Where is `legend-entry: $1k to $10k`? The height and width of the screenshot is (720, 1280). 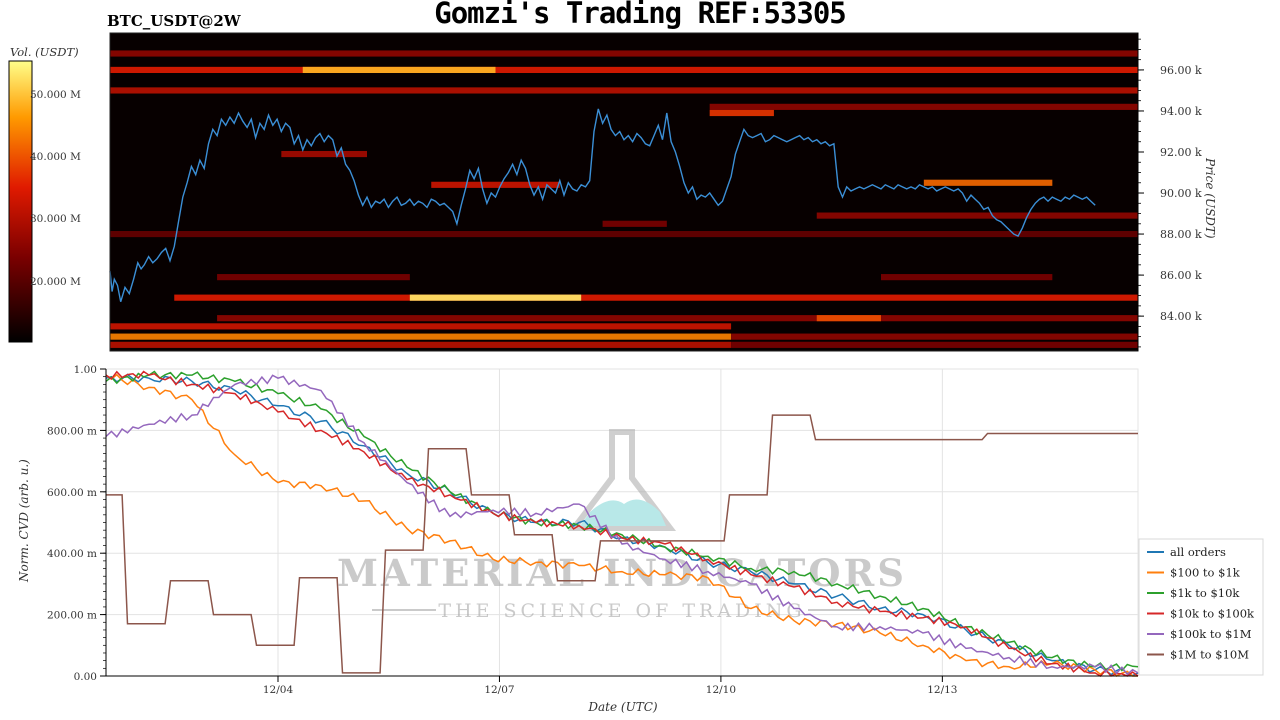 legend-entry: $1k to $10k is located at coordinates (1205, 593).